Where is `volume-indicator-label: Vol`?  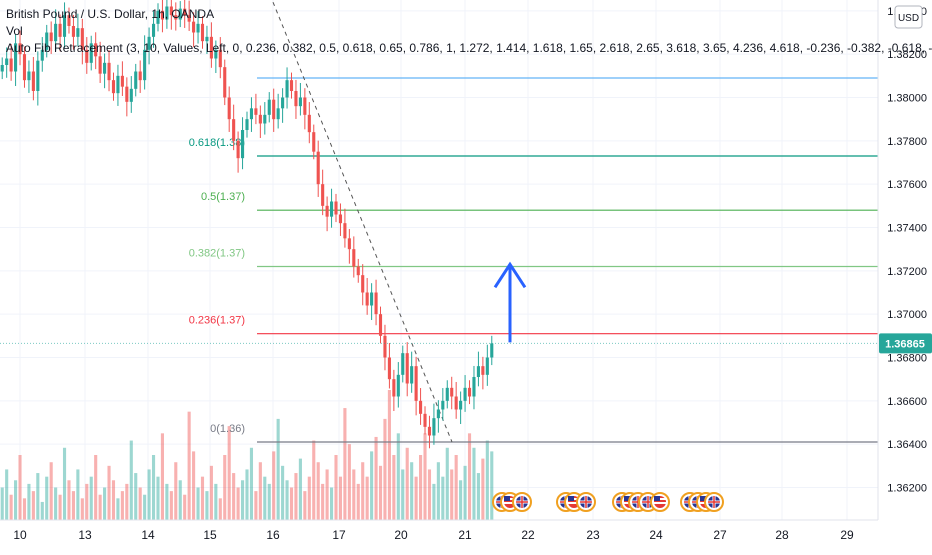
volume-indicator-label: Vol is located at coordinates (14, 31).